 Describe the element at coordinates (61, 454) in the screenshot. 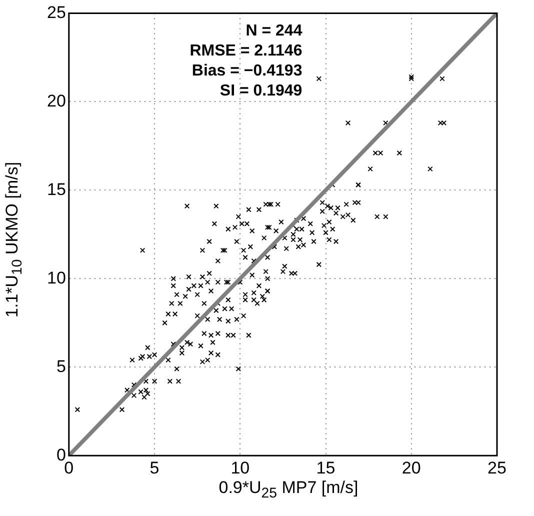

I see `y-tick-label: 0` at that location.